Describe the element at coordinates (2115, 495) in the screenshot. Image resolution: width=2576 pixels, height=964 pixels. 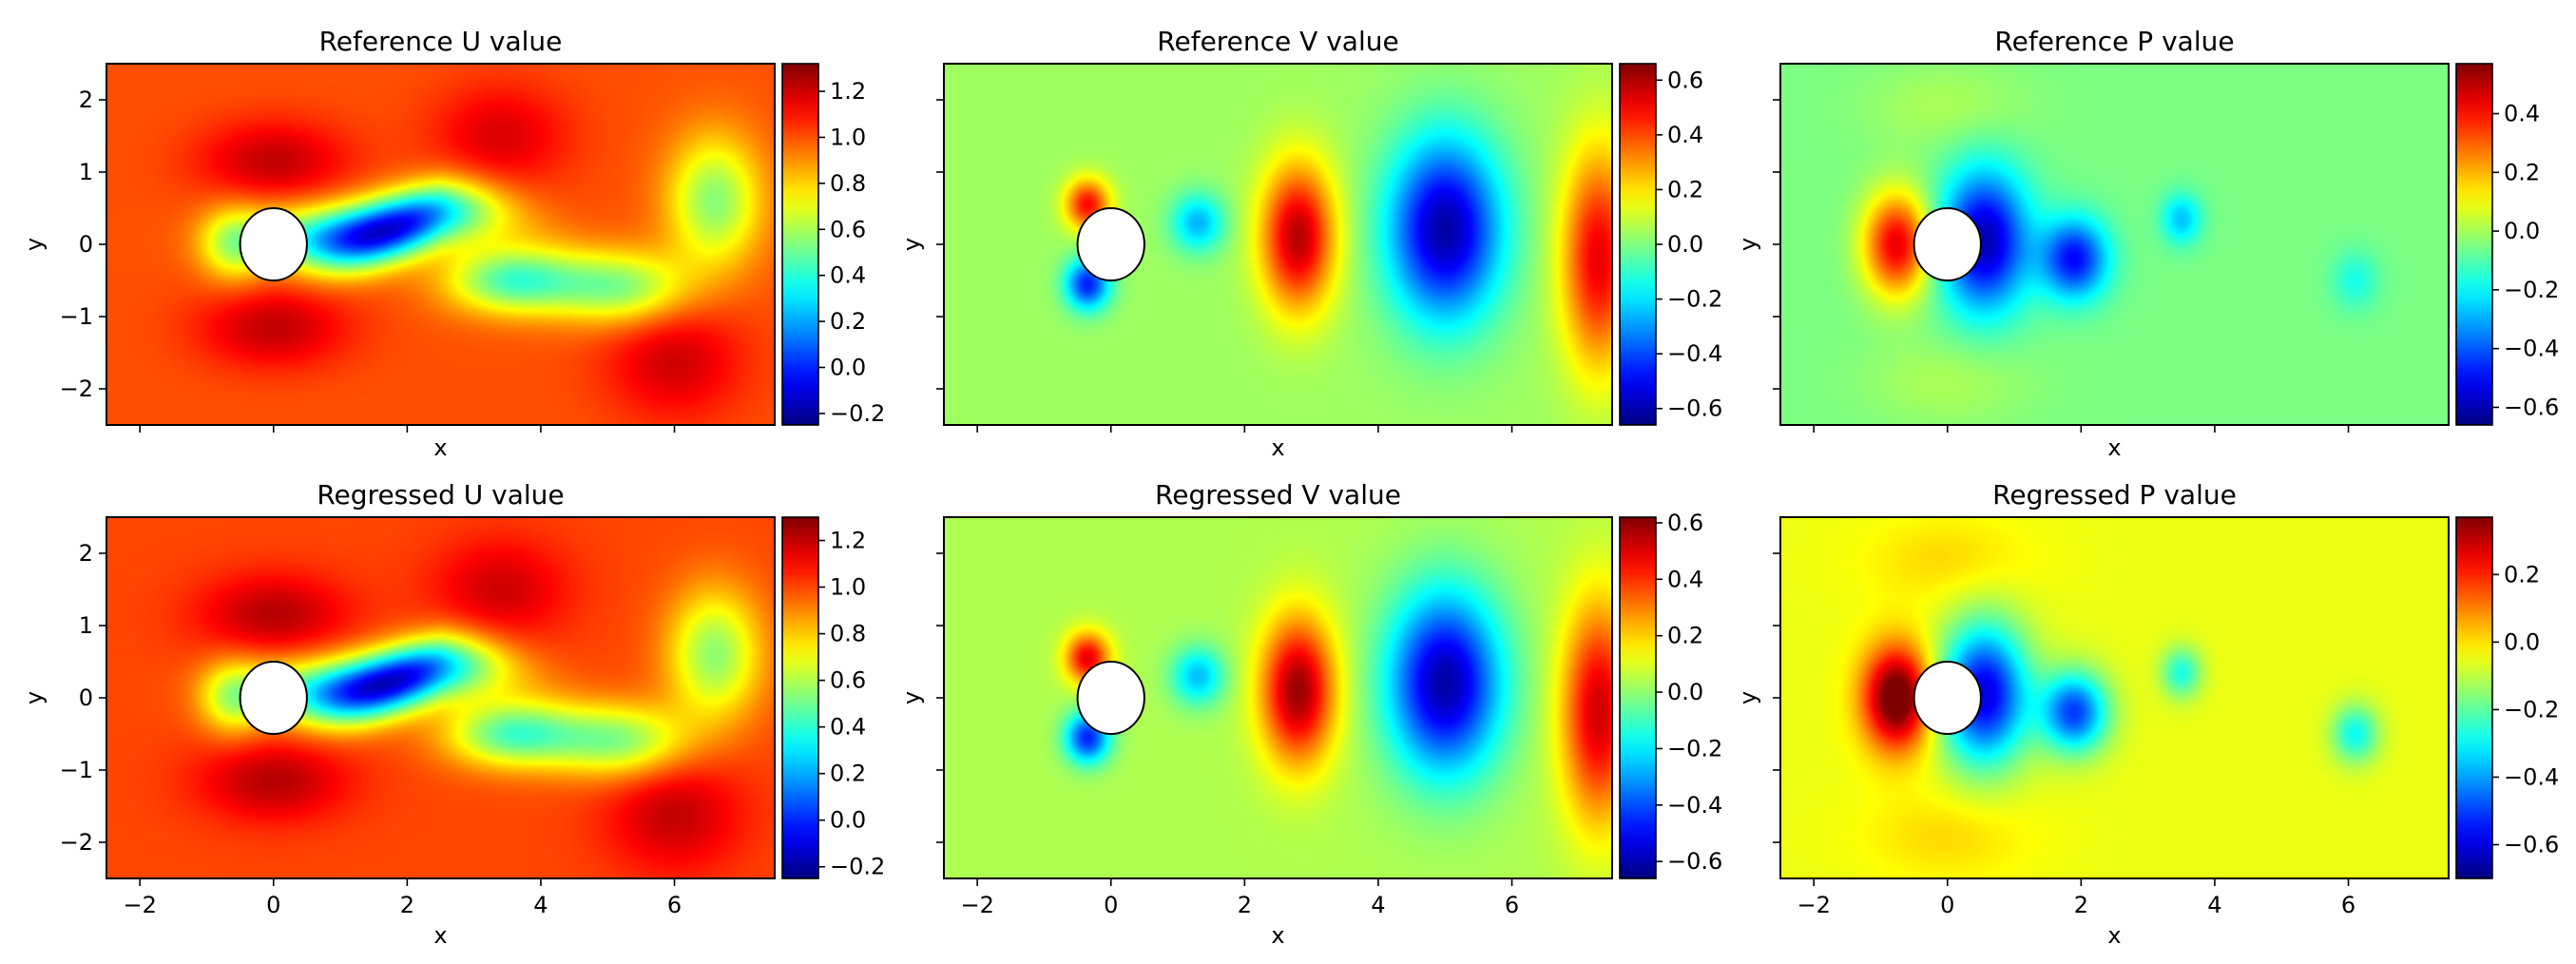
I see `chart-title: Regressed P value` at that location.